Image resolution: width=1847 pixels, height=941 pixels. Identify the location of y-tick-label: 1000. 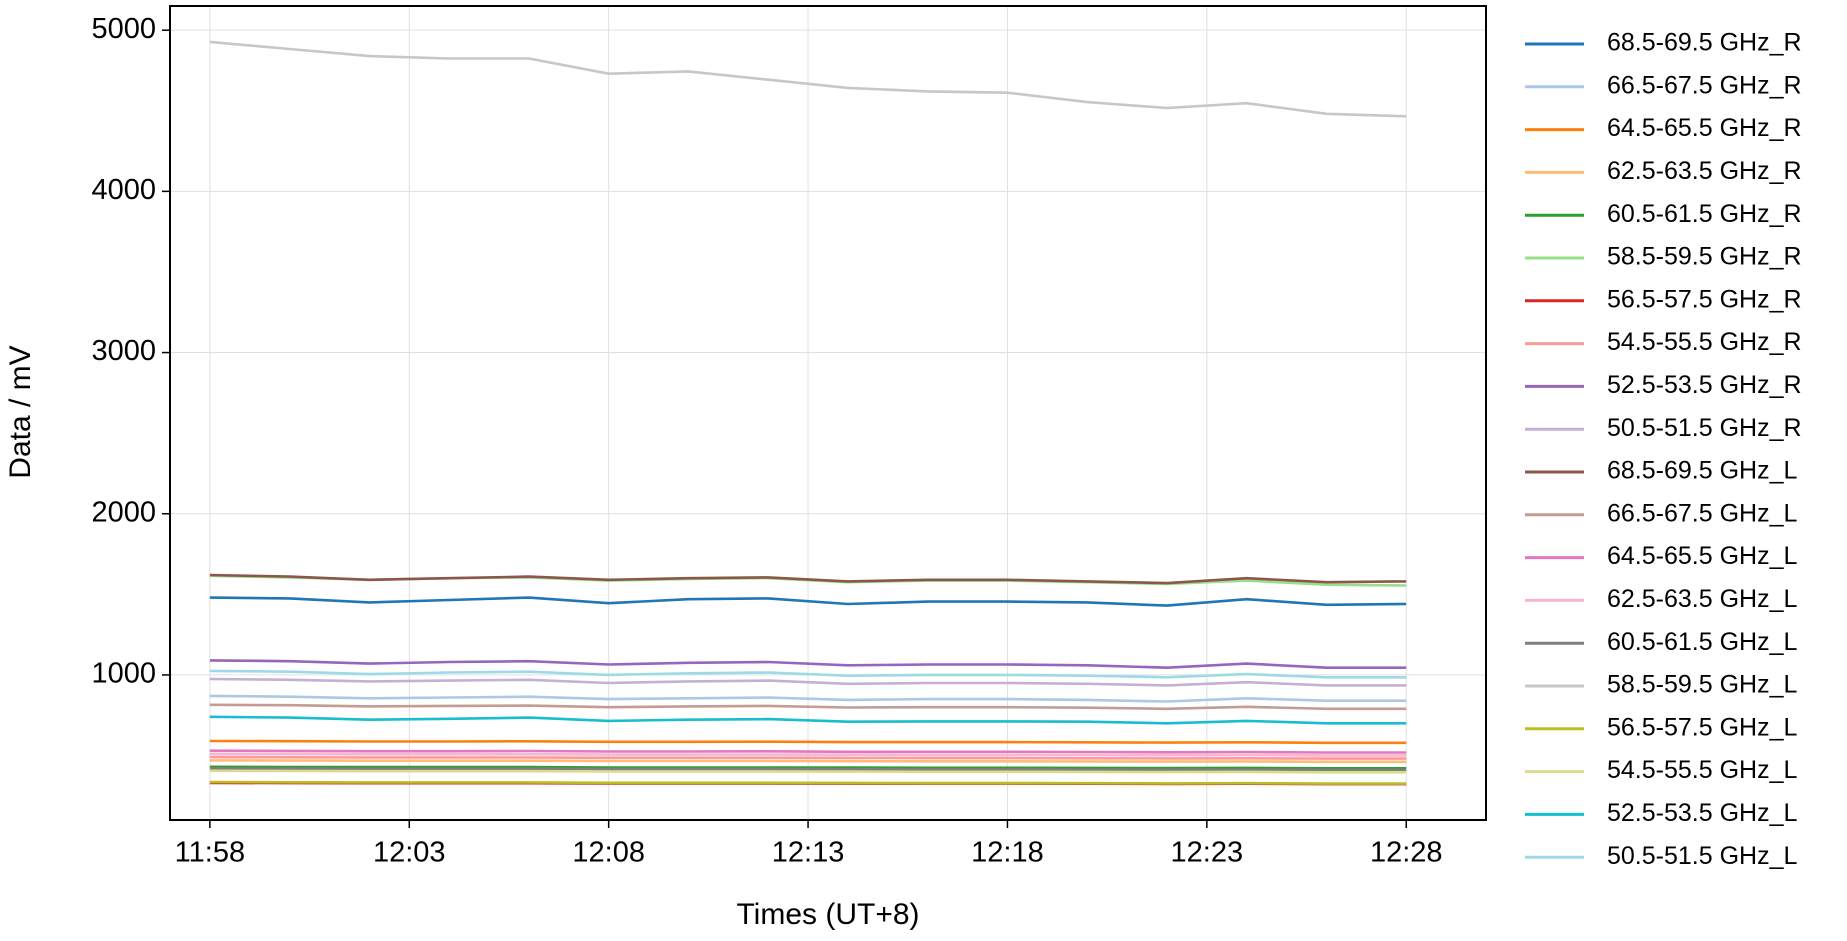
(123, 674).